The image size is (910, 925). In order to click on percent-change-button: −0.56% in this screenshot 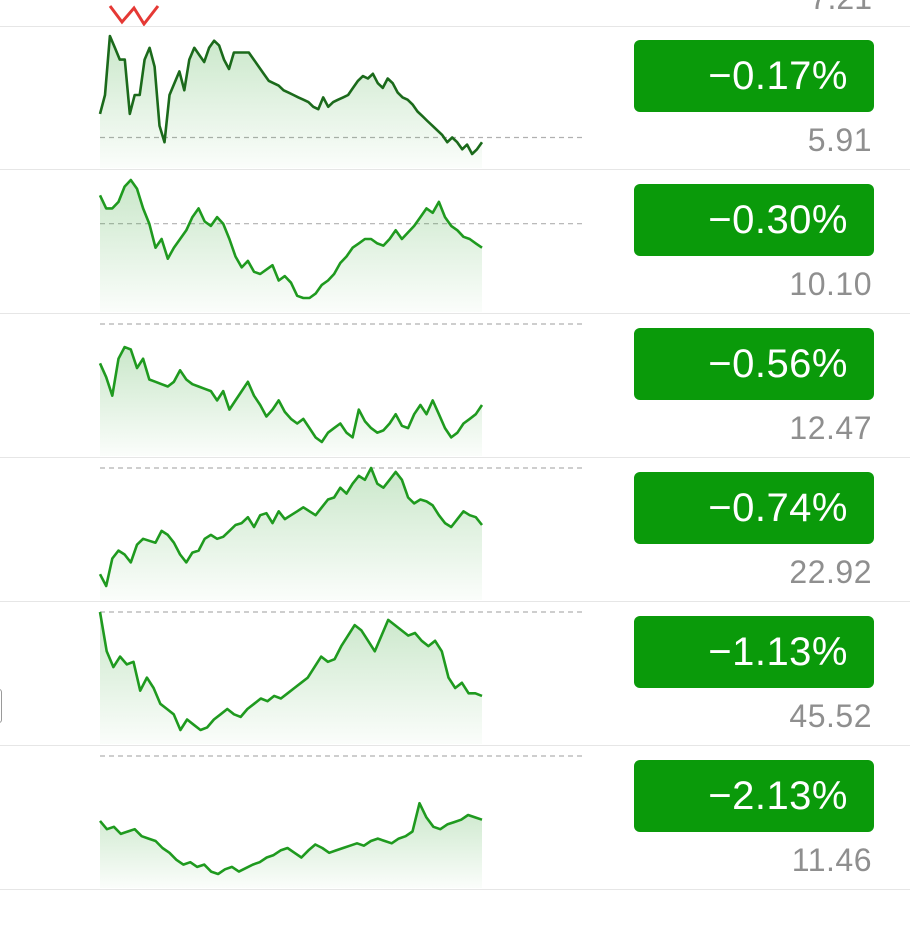, I will do `click(754, 364)`.